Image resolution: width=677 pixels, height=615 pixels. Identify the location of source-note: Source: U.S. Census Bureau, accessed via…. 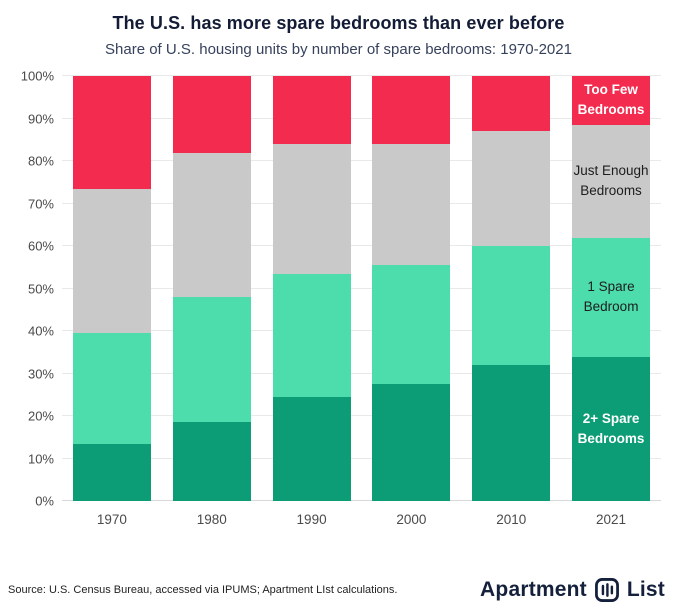
(203, 590).